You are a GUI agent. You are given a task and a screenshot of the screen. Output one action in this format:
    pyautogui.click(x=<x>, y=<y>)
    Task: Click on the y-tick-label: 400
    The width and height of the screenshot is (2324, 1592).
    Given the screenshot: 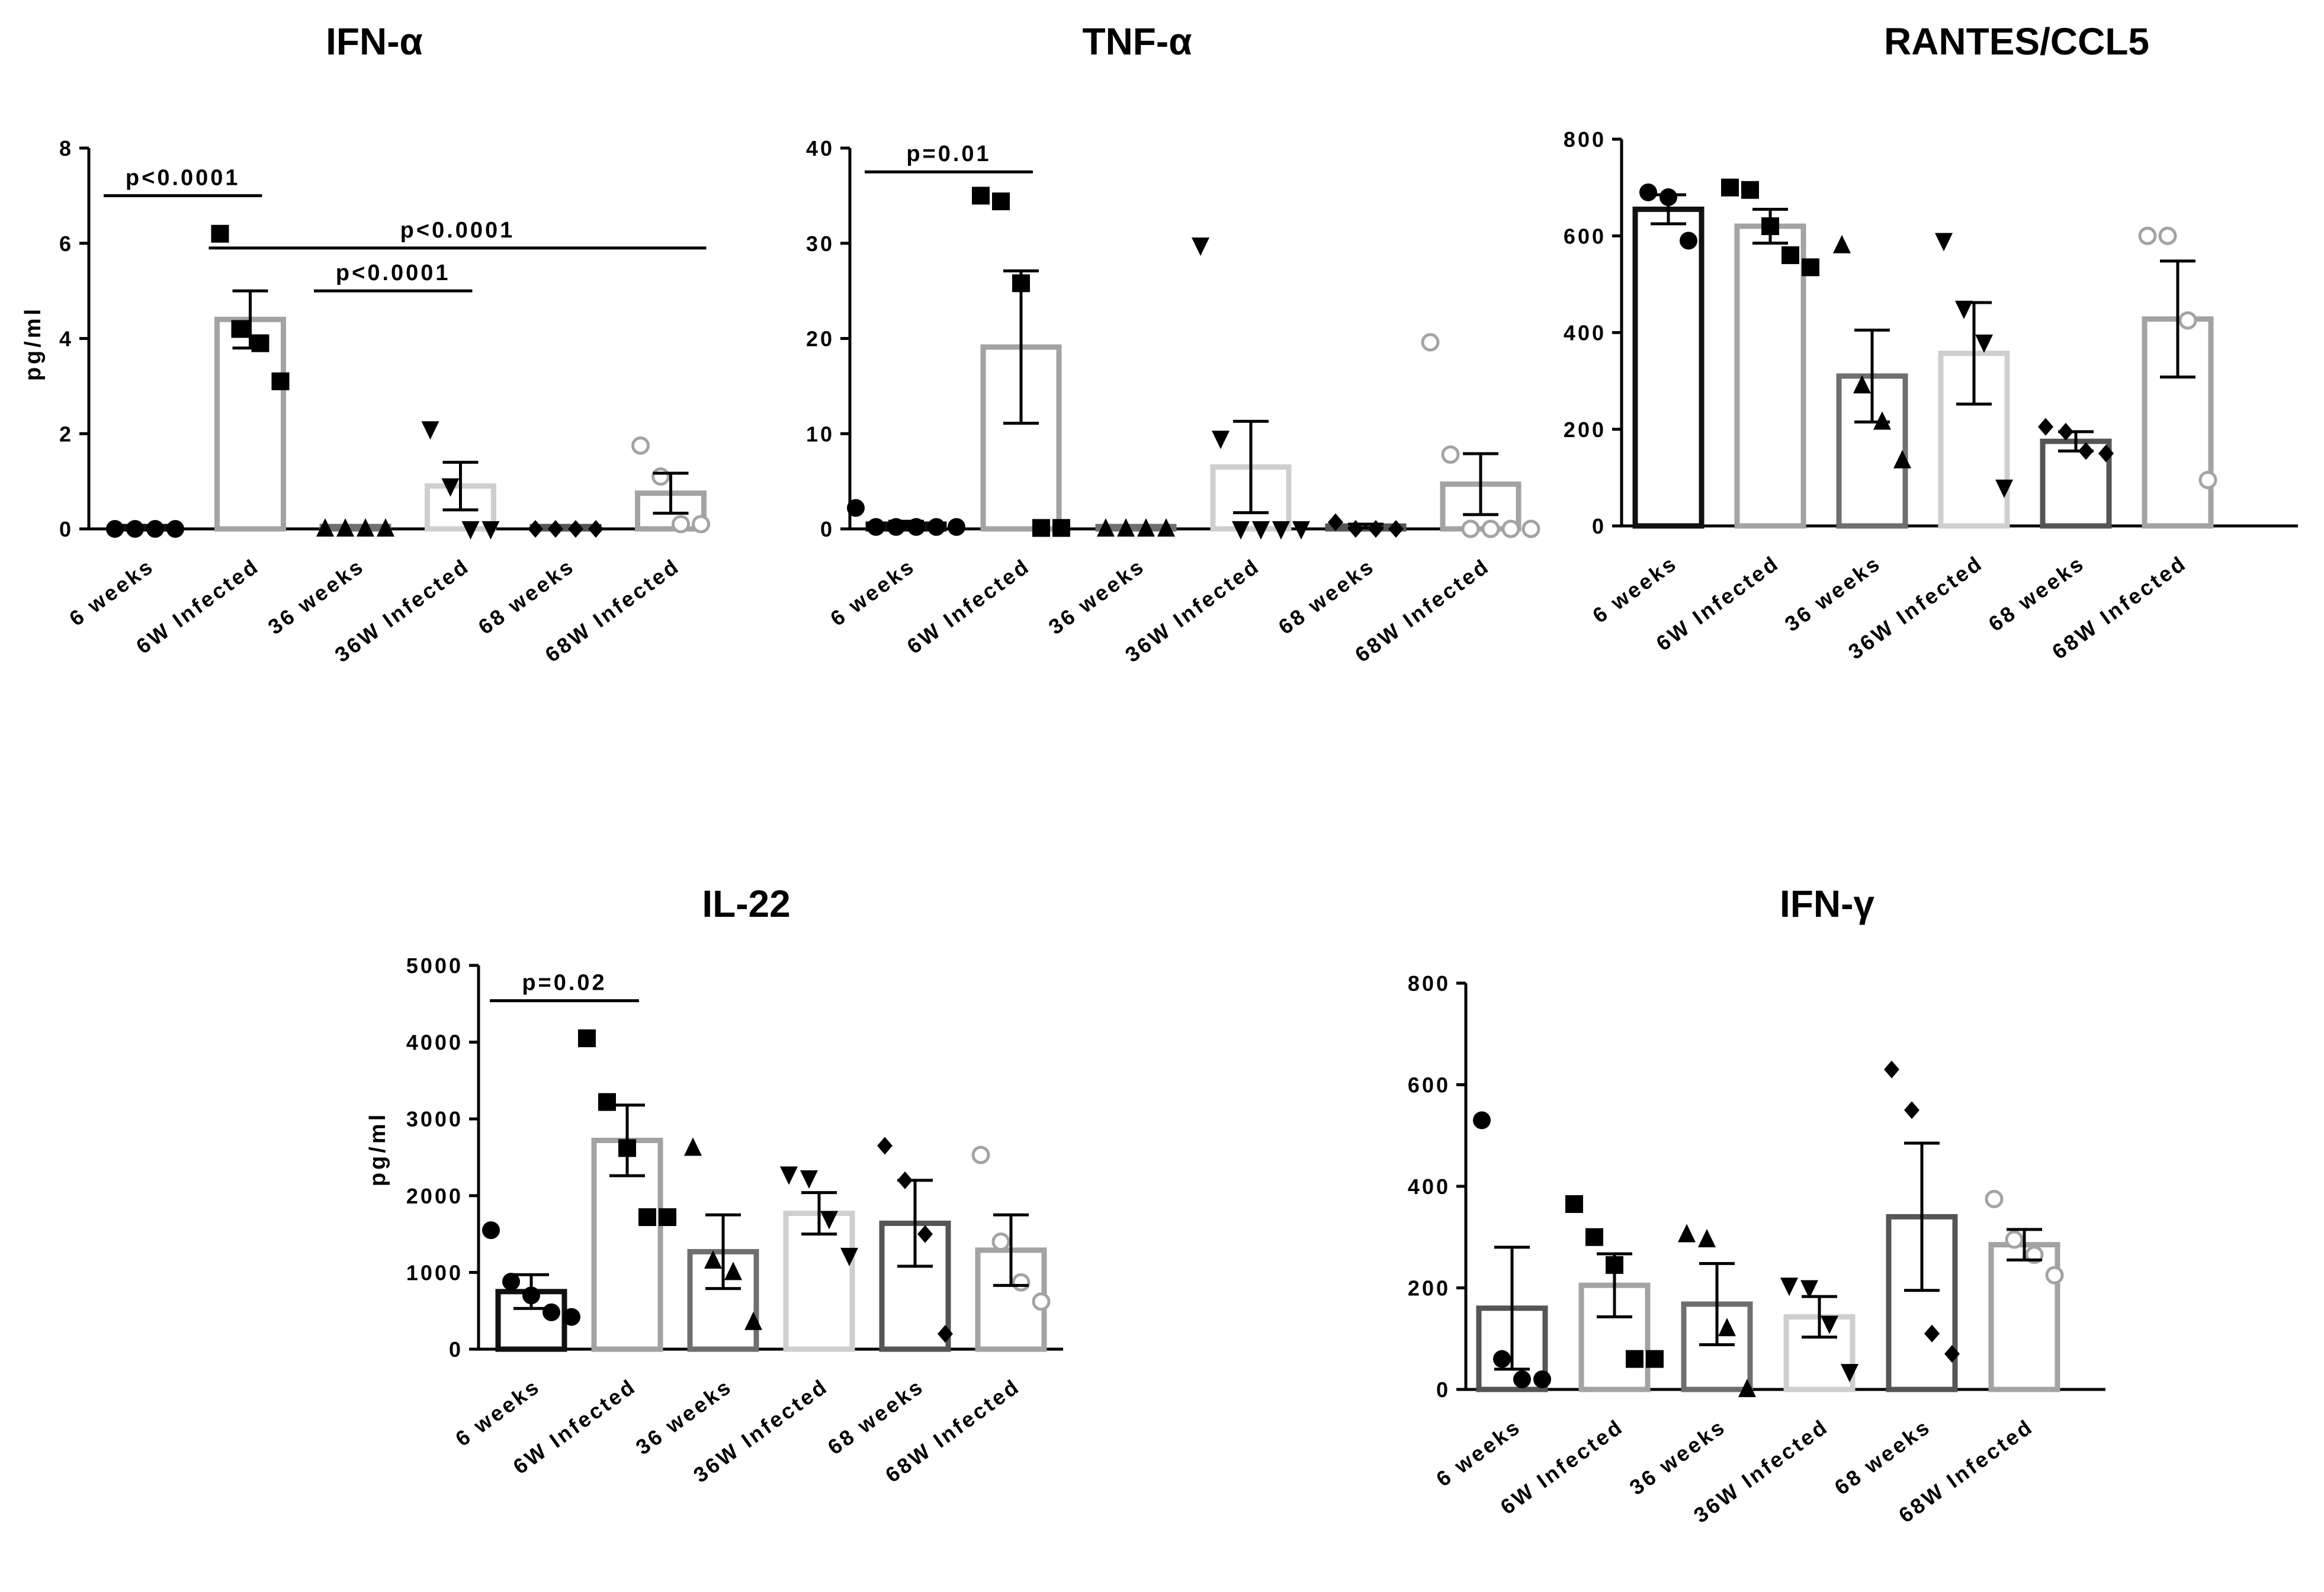 What is the action you would take?
    pyautogui.click(x=1585, y=333)
    